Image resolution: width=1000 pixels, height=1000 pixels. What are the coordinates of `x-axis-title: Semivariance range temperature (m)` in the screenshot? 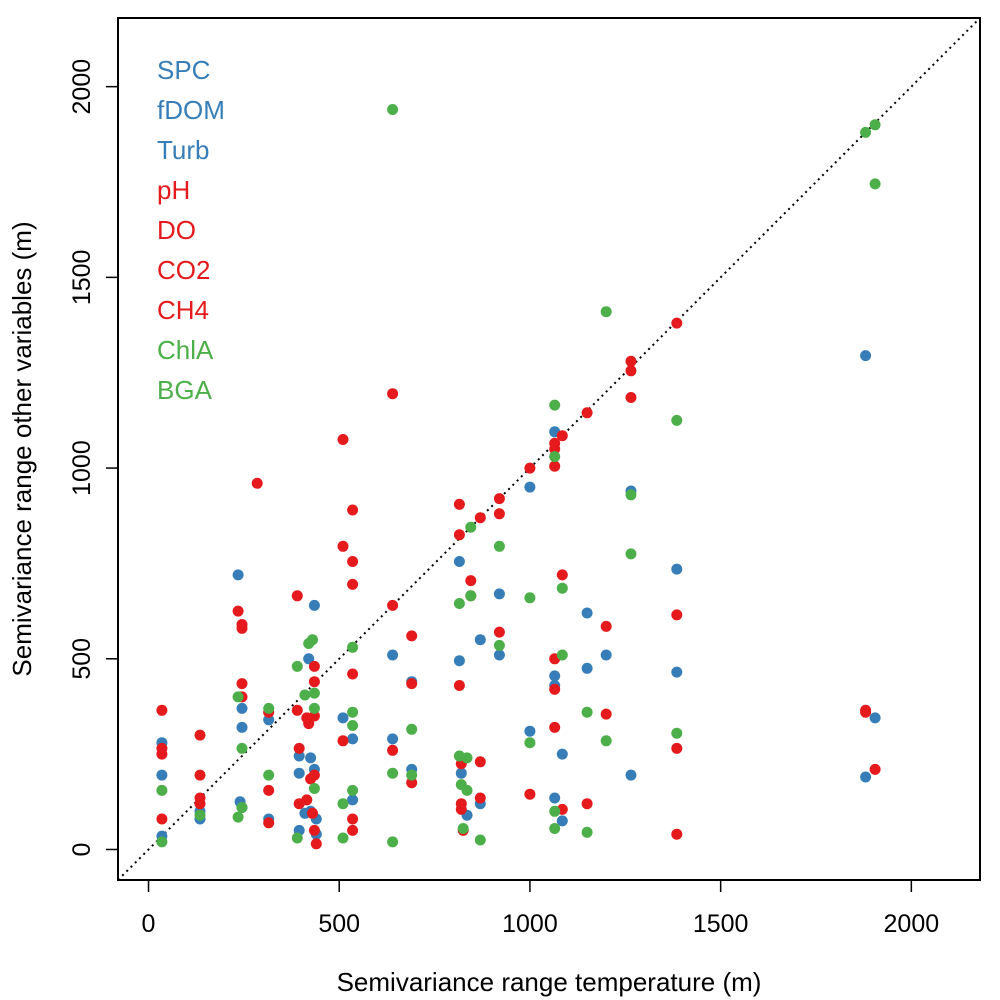 It's located at (549, 982).